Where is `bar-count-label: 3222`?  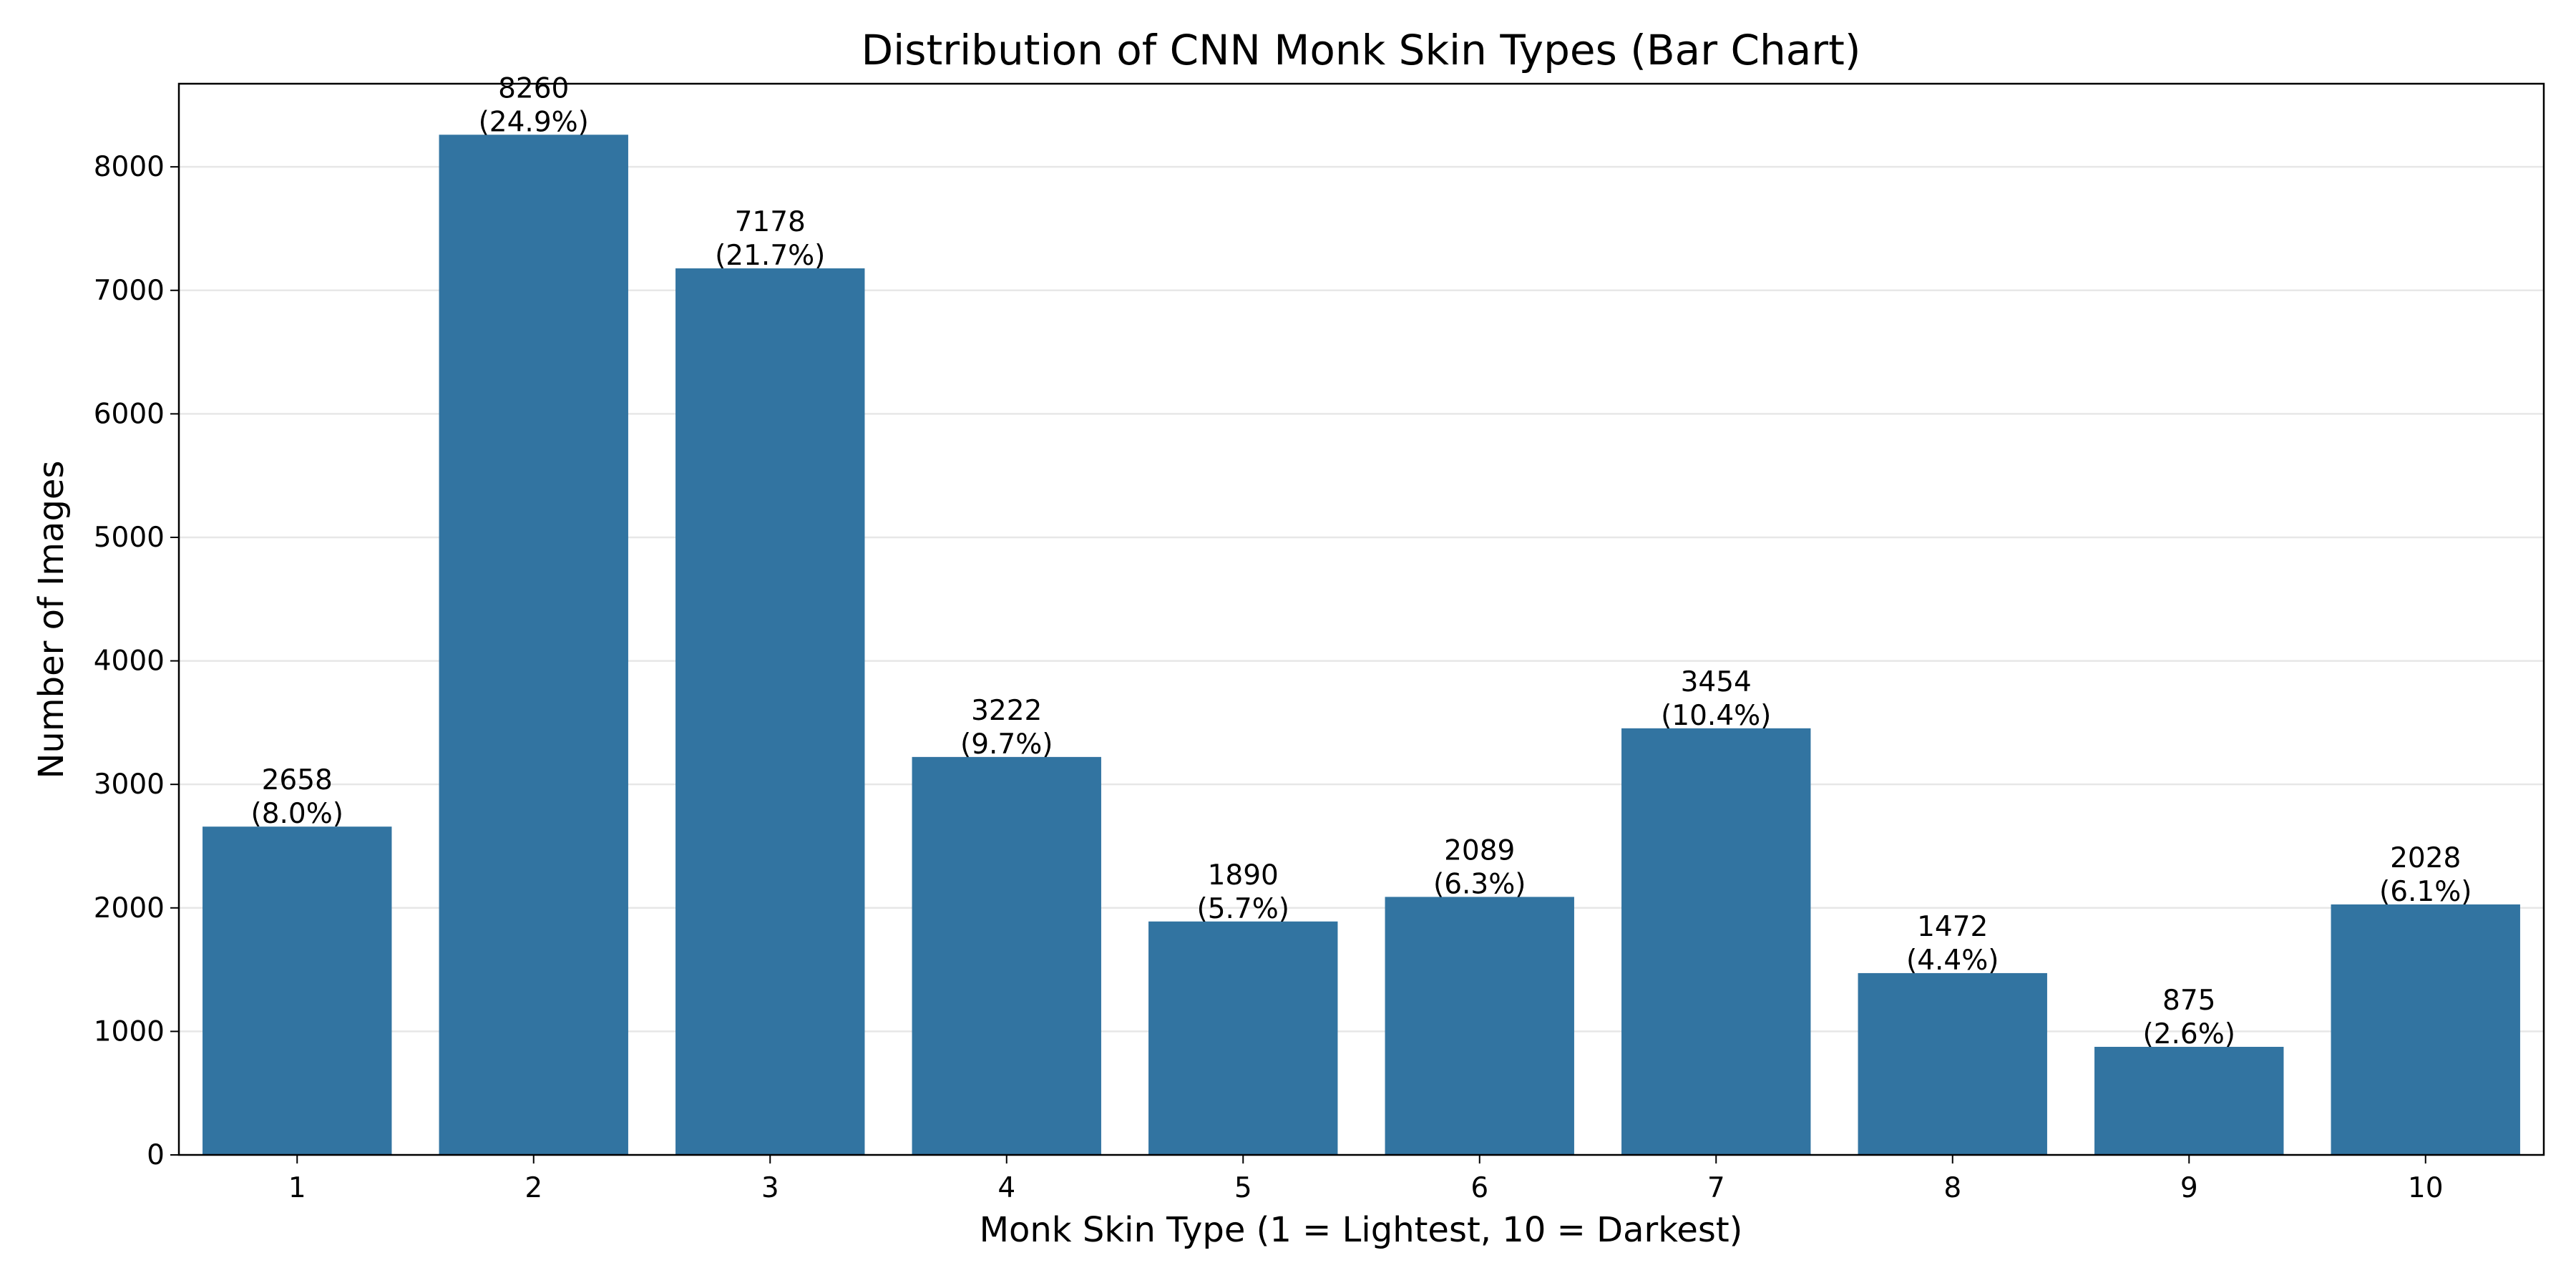 bar-count-label: 3222 is located at coordinates (1006, 711).